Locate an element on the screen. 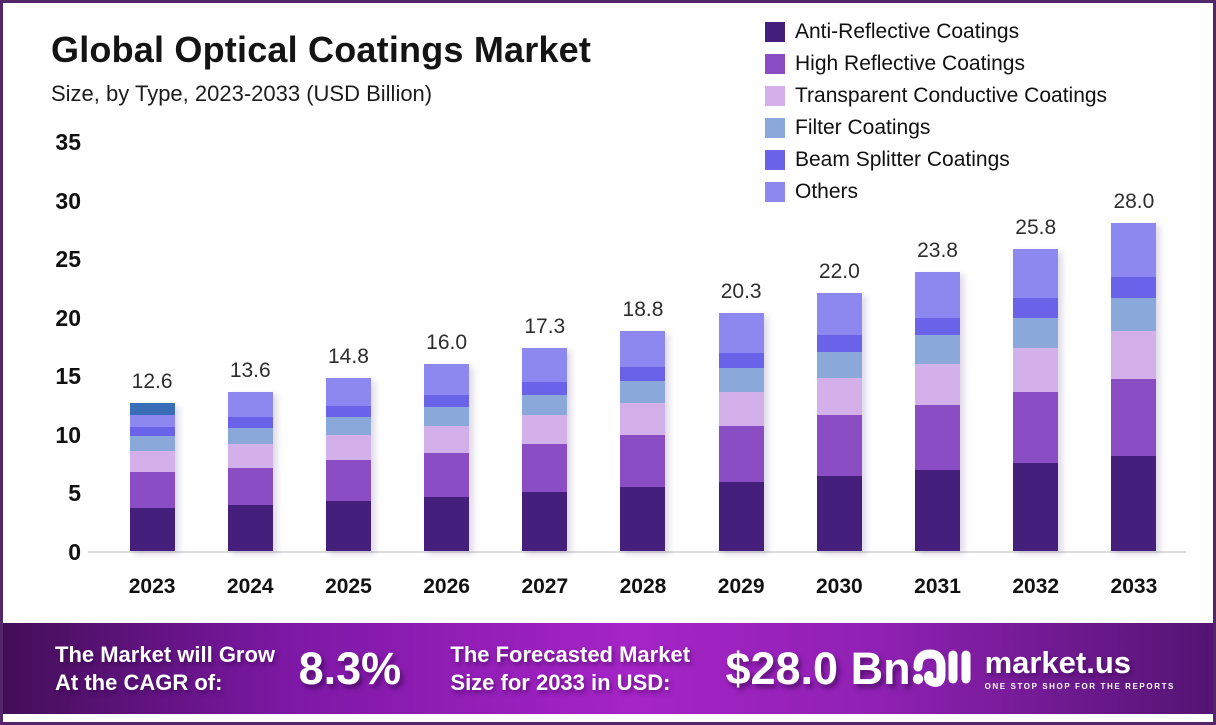 This screenshot has width=1216, height=725. x-tick-label: 2033 is located at coordinates (1134, 586).